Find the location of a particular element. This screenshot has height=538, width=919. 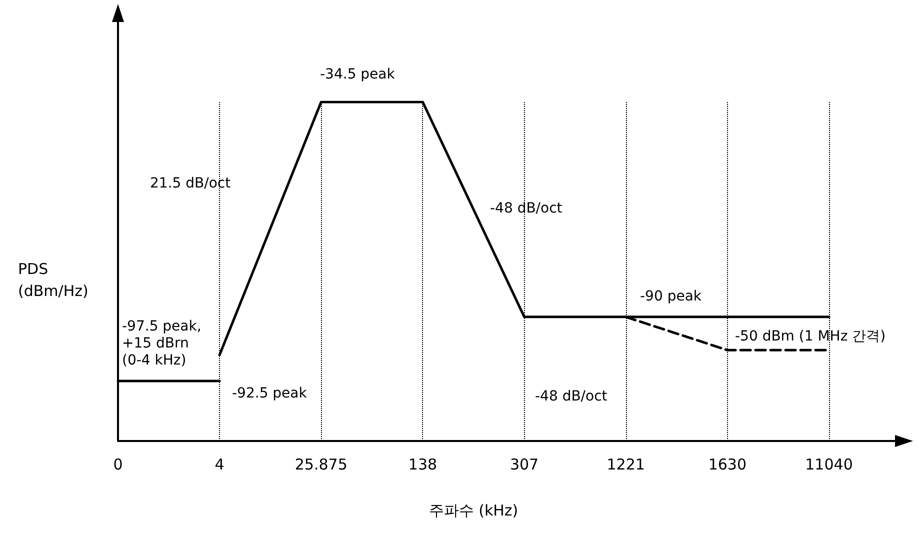

annotation: -92.5 peak is located at coordinates (270, 394).